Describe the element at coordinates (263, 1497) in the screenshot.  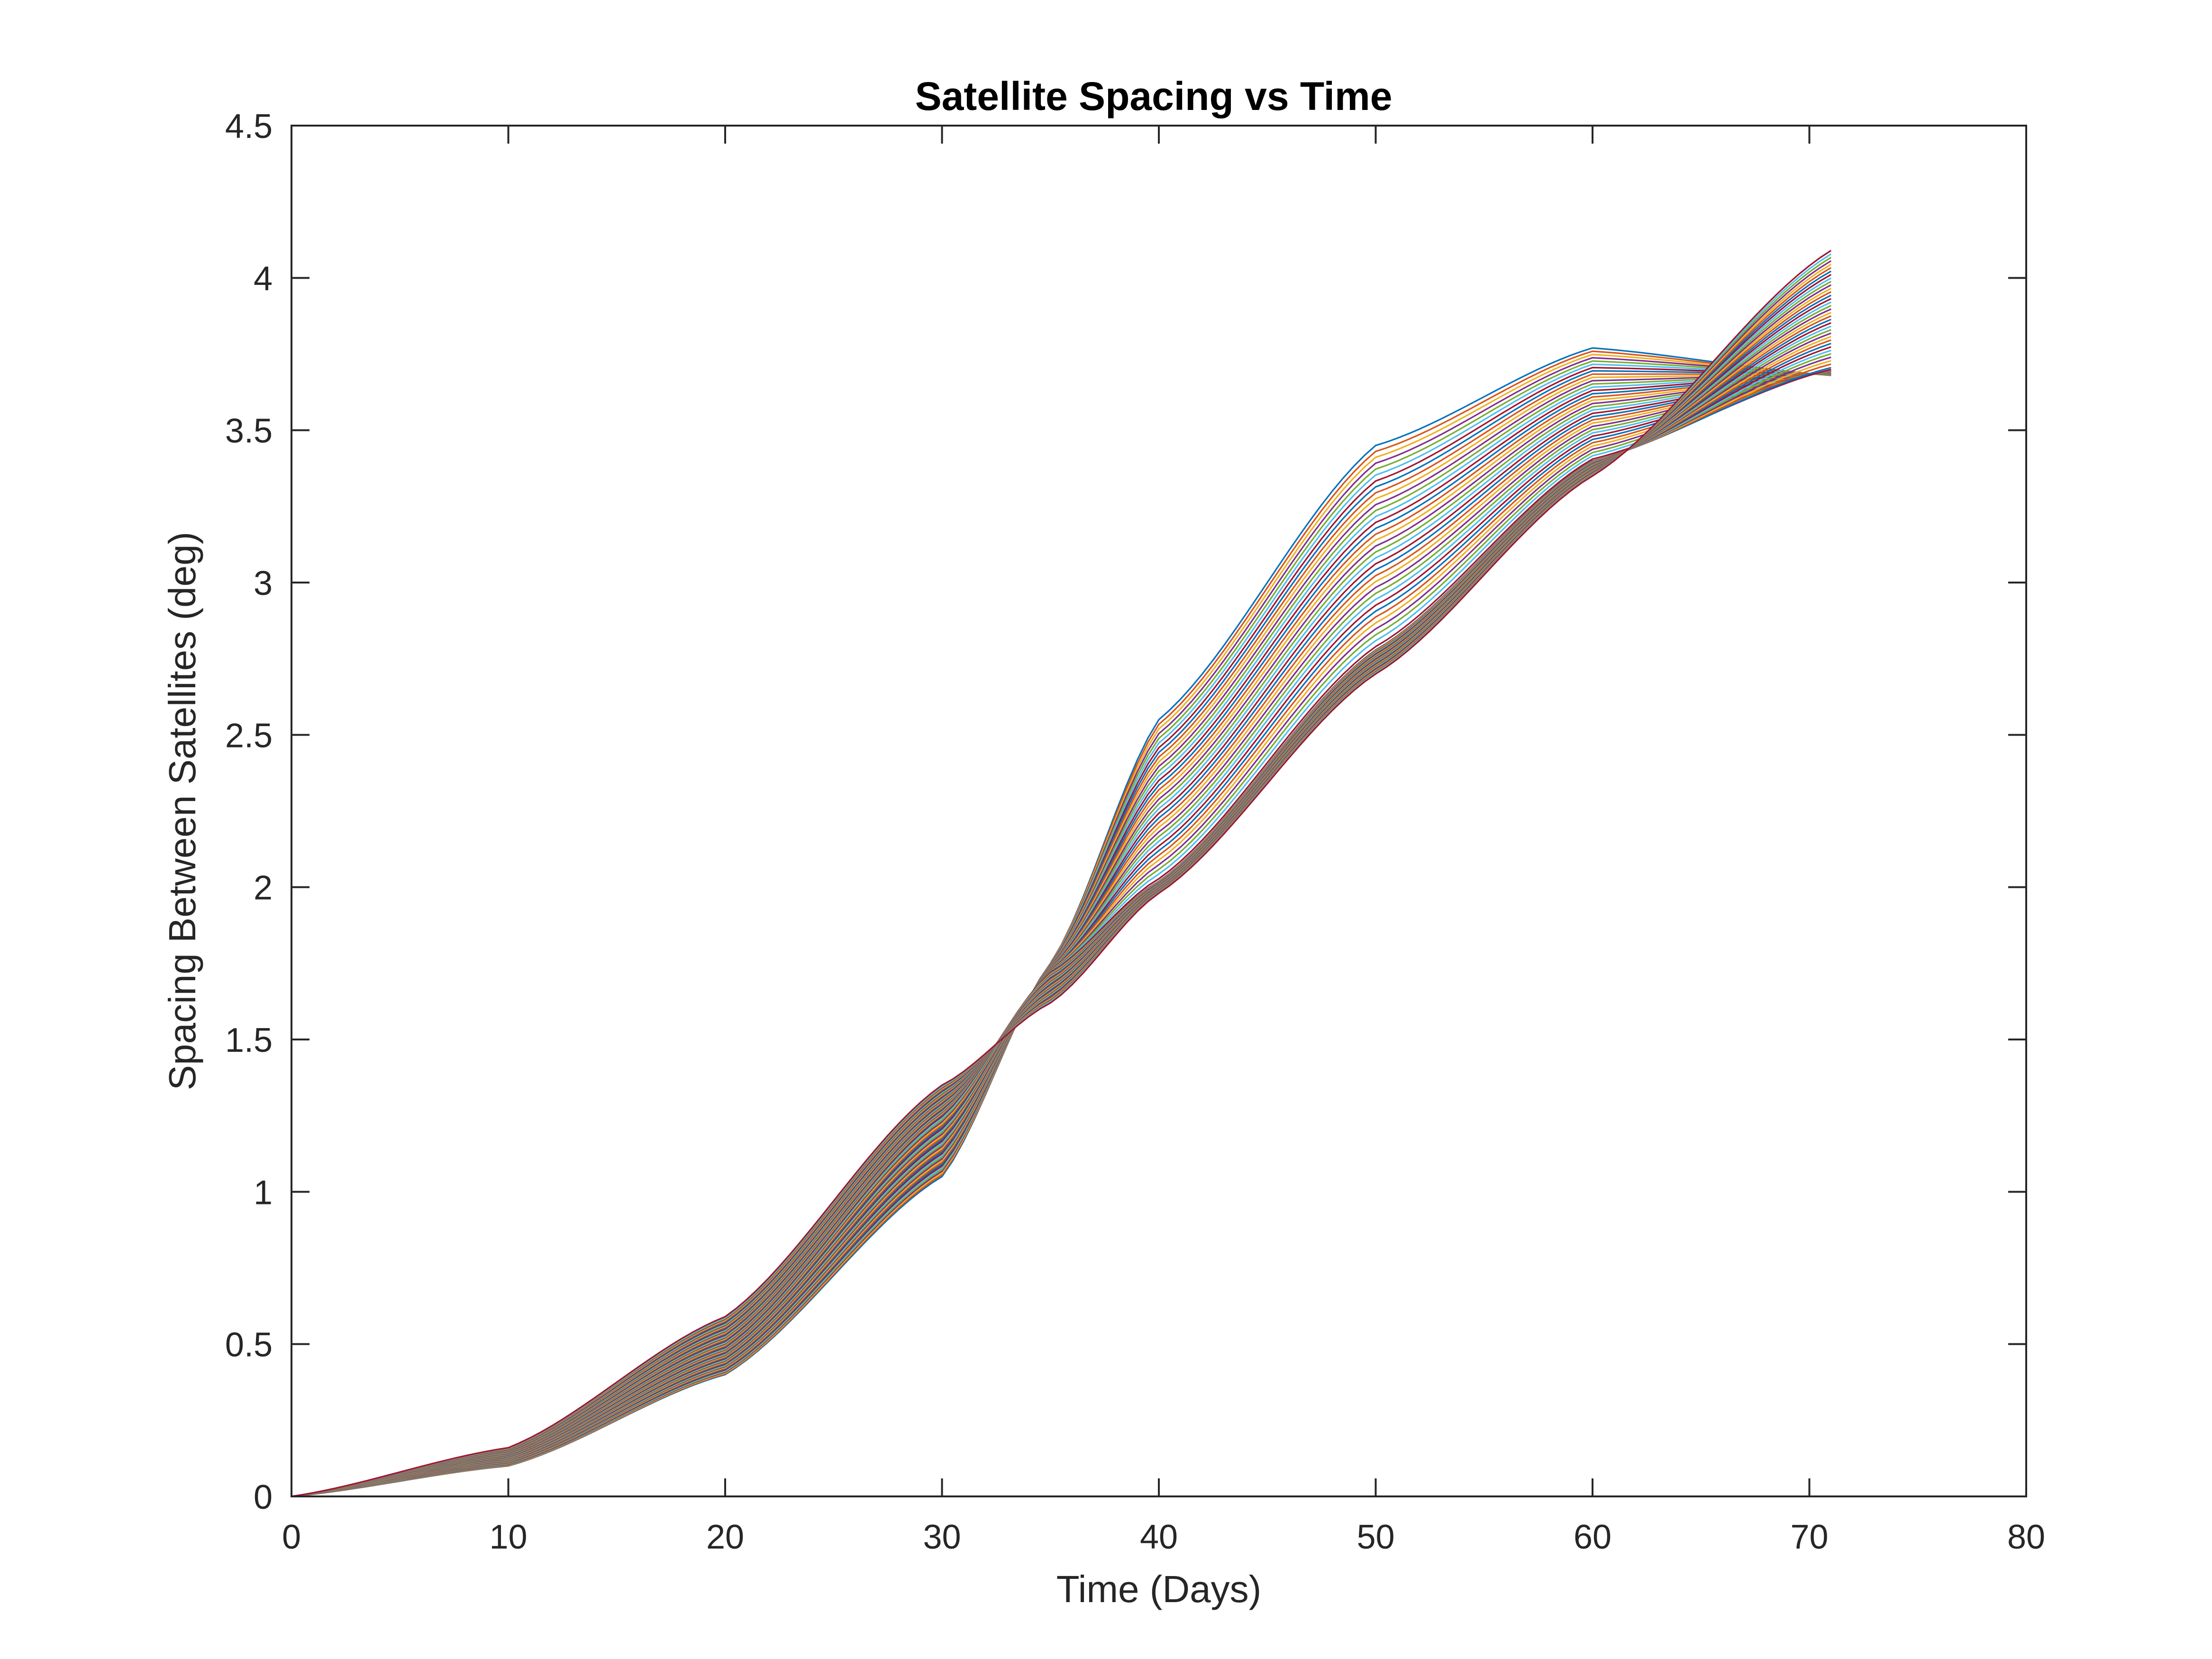
I see `y-tick-label: 0` at that location.